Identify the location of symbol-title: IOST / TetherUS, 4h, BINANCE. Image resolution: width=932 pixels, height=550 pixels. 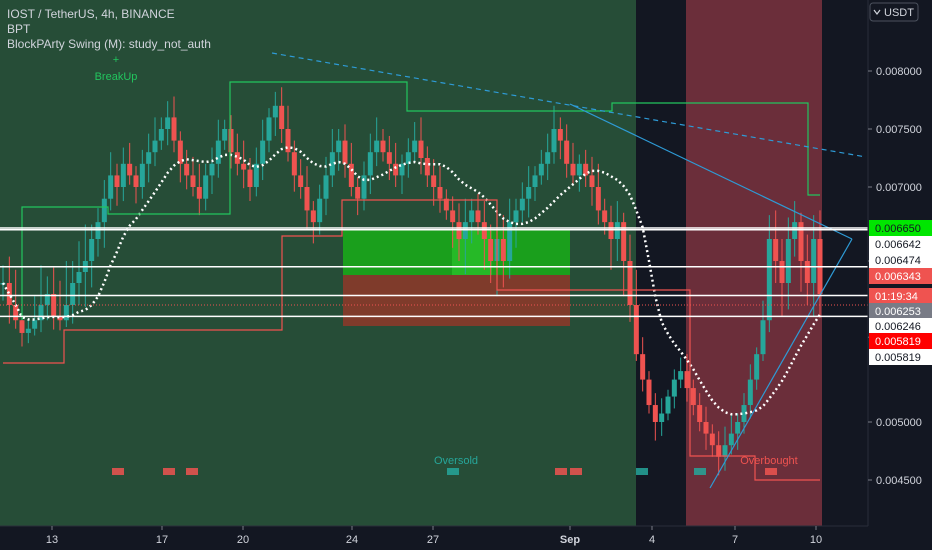
(91, 14).